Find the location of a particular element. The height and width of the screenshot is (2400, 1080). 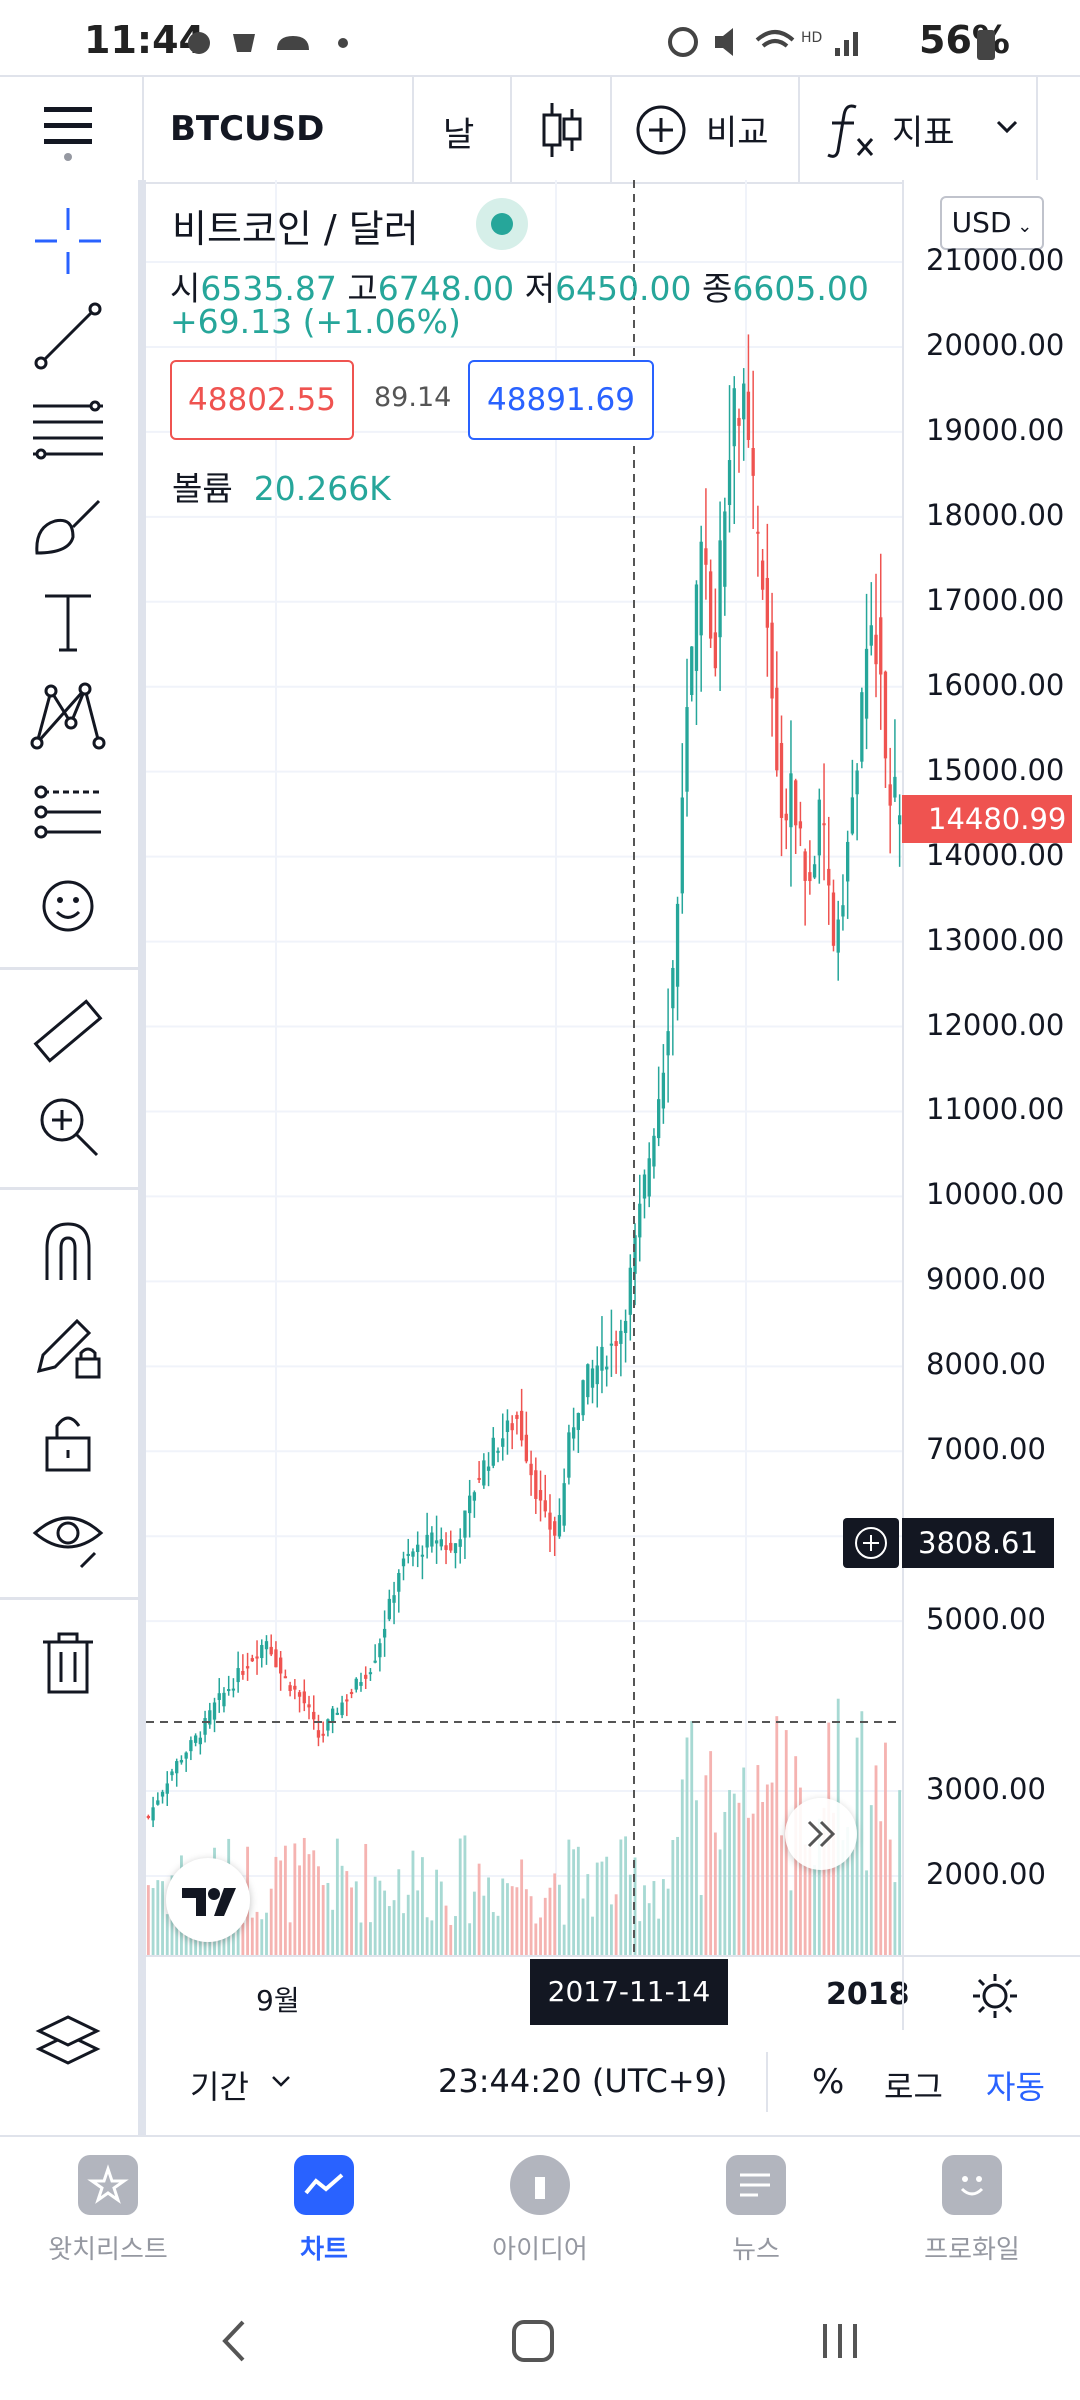

home-icon is located at coordinates (533, 2341).